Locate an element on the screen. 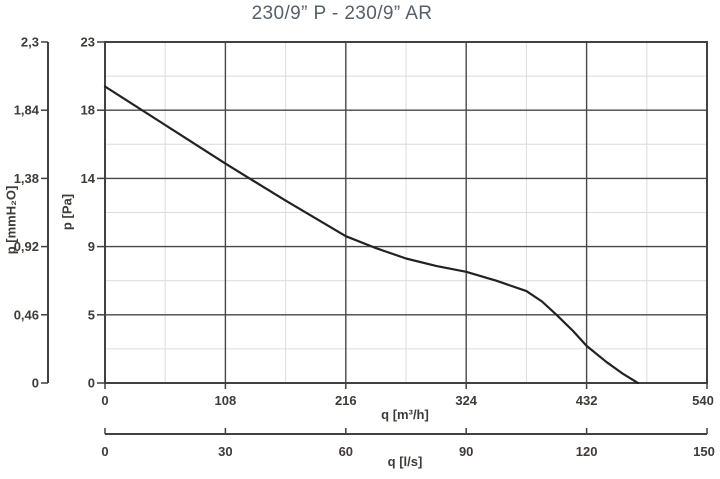 This screenshot has height=479, width=720. y-axis-secondary-tick-label: 0,46 is located at coordinates (26, 314).